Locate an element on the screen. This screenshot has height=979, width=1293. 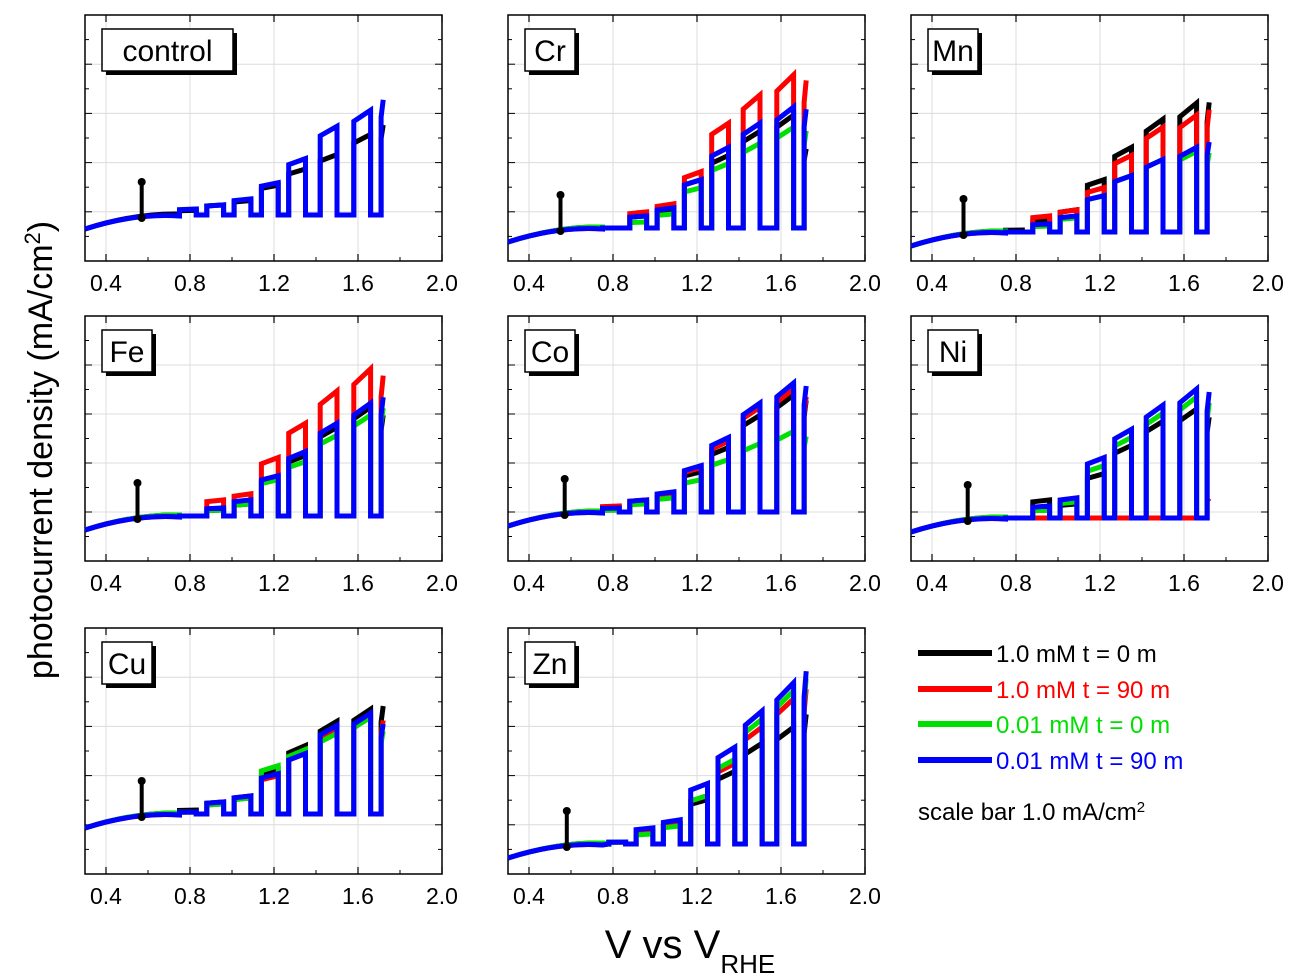
panel-title: Co is located at coordinates (550, 352).